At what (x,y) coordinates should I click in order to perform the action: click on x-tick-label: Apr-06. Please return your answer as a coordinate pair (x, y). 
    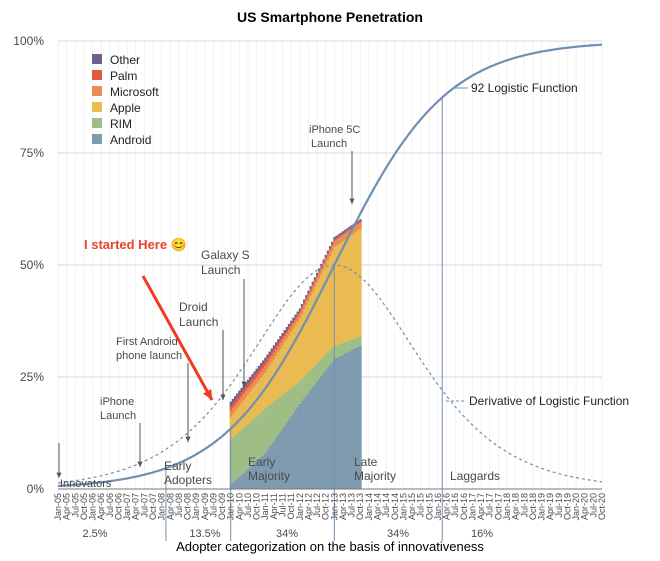
    Looking at the image, I should click on (101, 506).